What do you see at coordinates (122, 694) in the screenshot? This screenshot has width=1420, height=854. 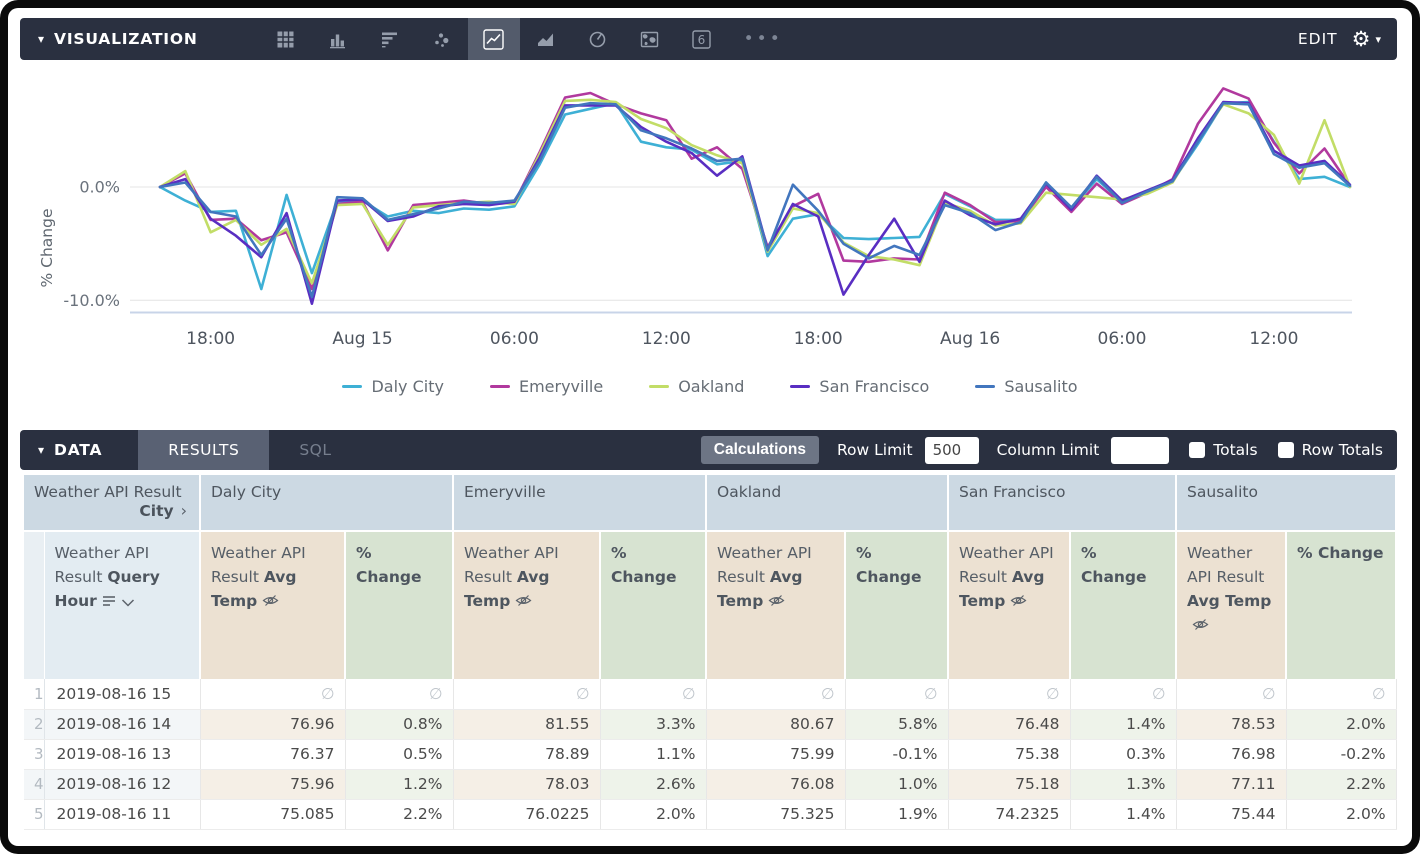 I see `query-hour-cell: 2019-08-16 15` at bounding box center [122, 694].